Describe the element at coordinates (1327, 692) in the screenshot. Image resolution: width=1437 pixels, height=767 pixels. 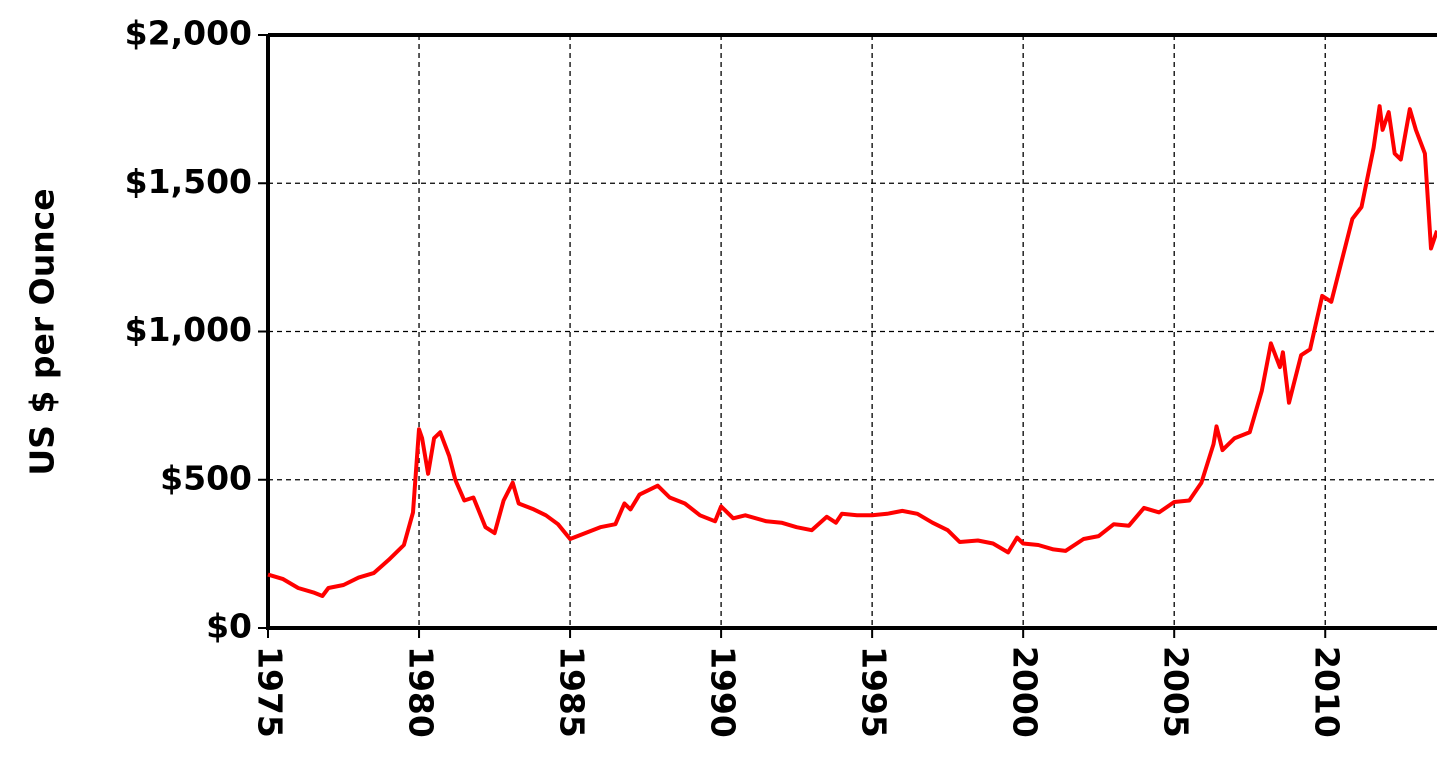
I see `x-tick-label: 2010` at that location.